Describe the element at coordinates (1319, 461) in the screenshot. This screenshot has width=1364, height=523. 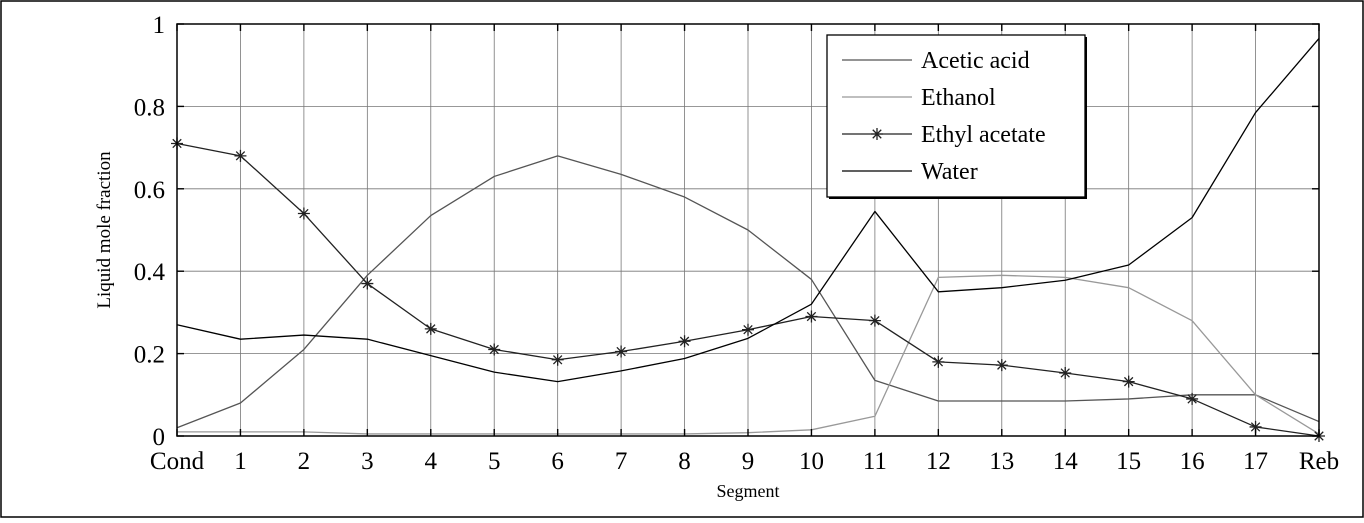
I see `x-tick-label: Reb` at that location.